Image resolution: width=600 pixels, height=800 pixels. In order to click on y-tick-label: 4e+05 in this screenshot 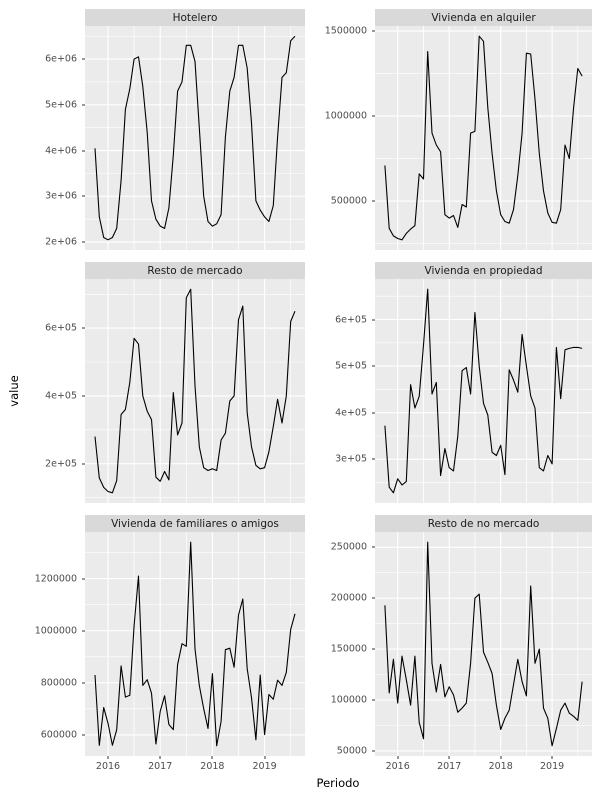, I will do `click(61, 396)`.